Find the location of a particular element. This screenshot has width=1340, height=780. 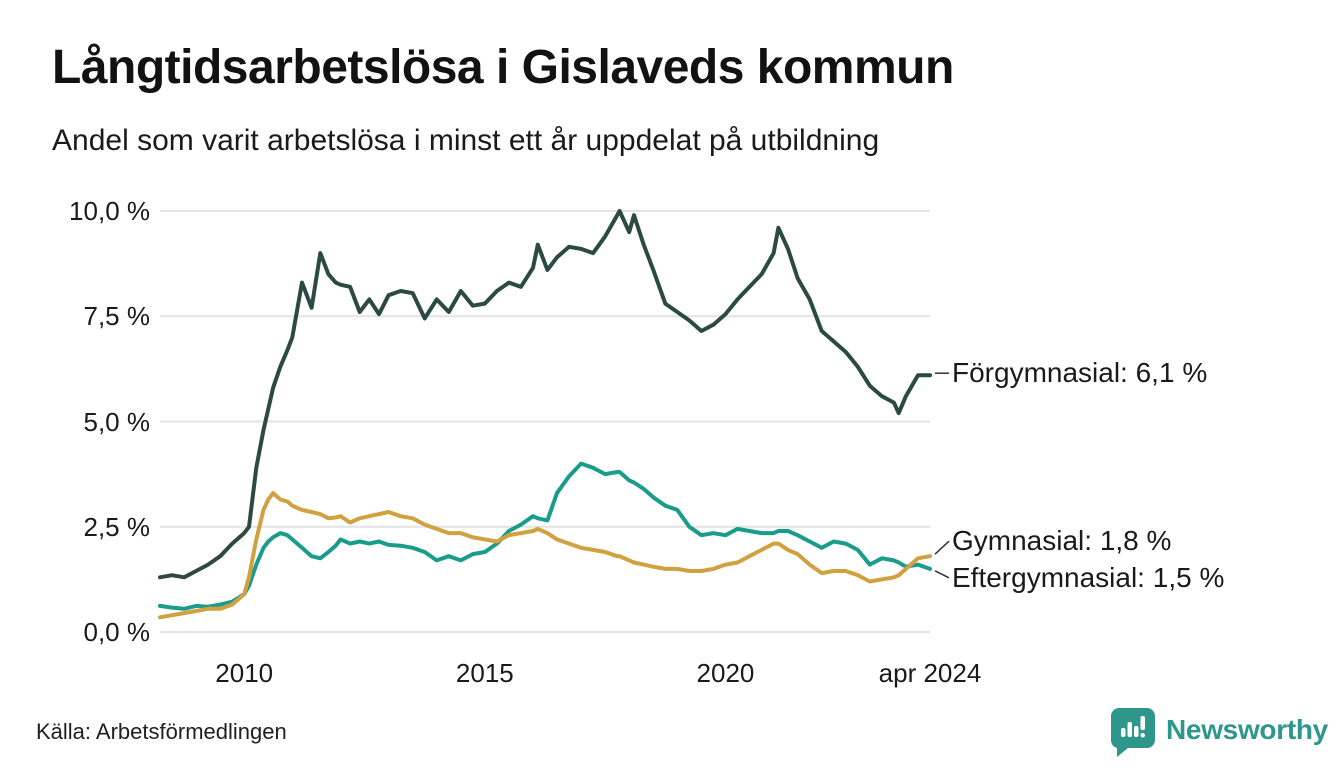

label-connector-eftergymnasial is located at coordinates (942, 574).